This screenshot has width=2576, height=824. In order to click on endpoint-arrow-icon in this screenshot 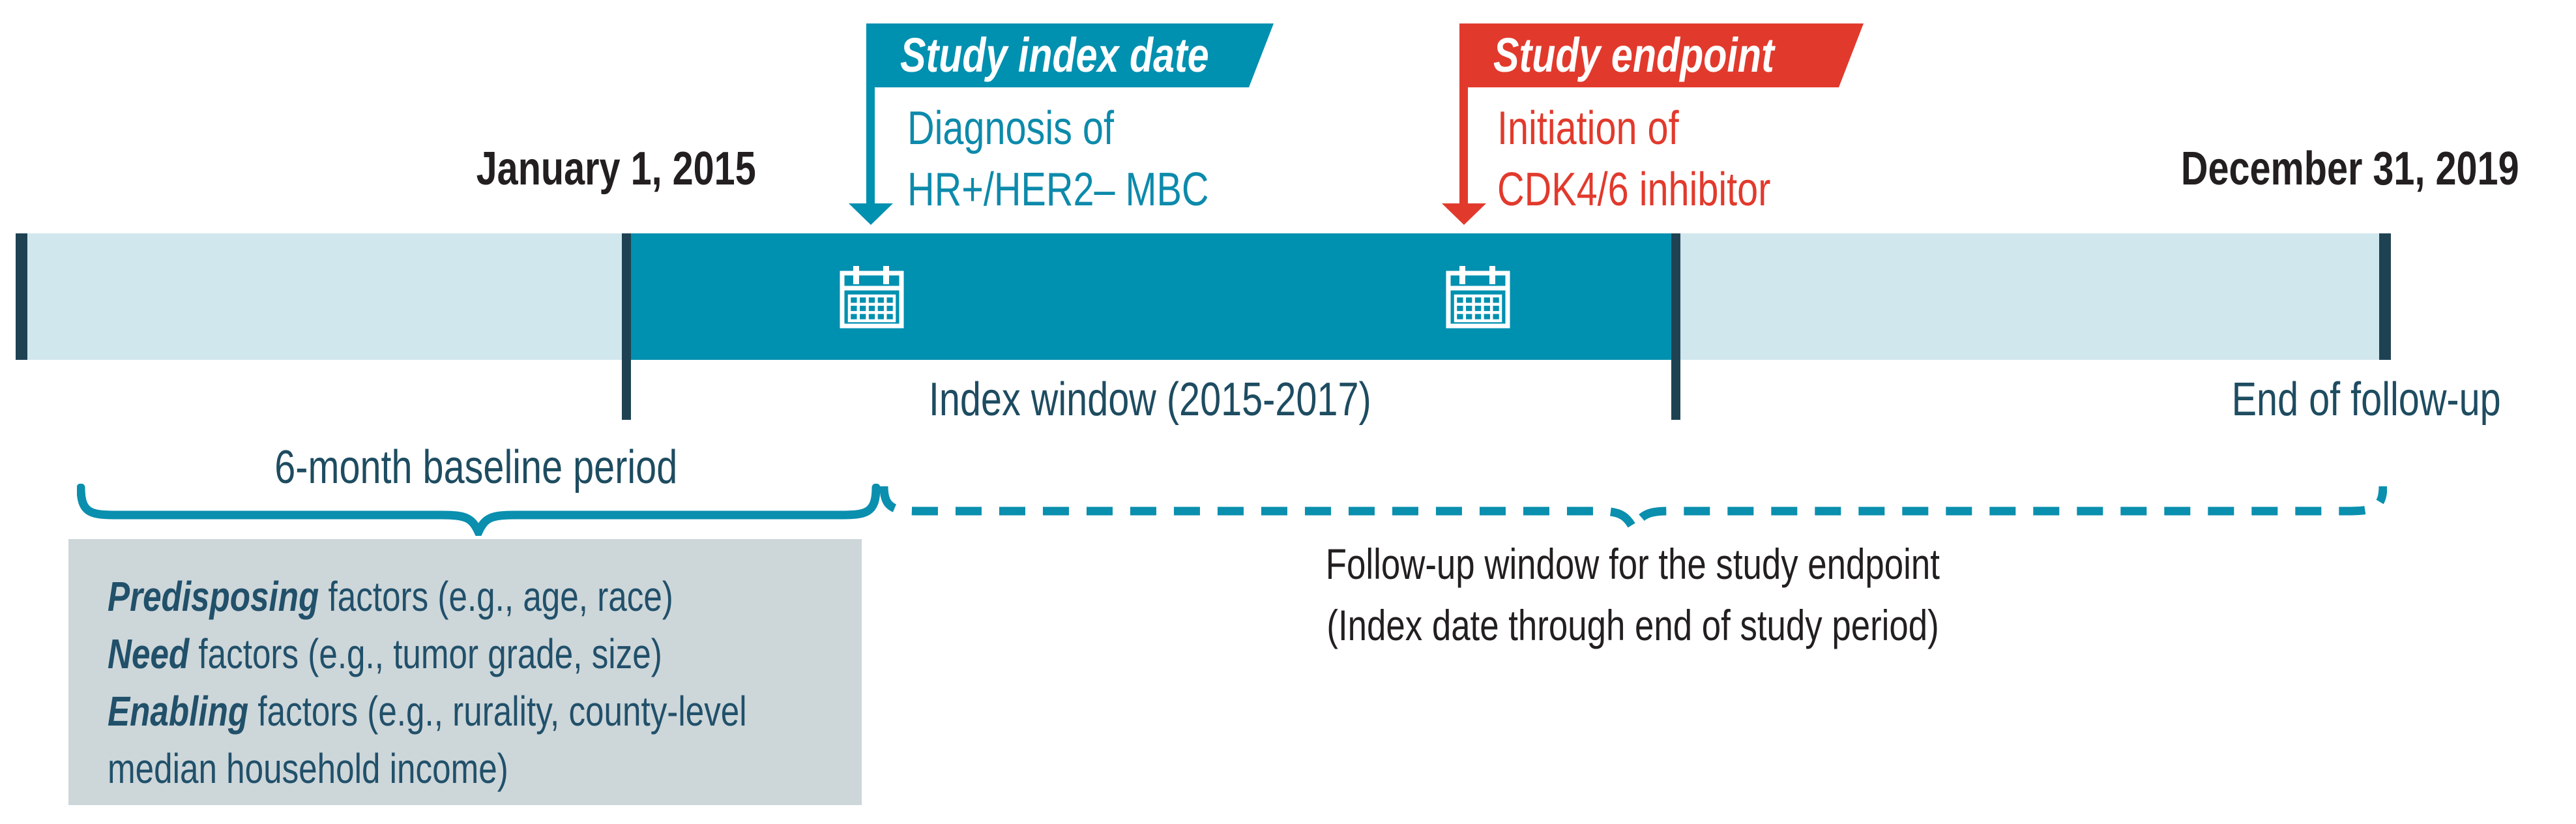, I will do `click(1464, 214)`.